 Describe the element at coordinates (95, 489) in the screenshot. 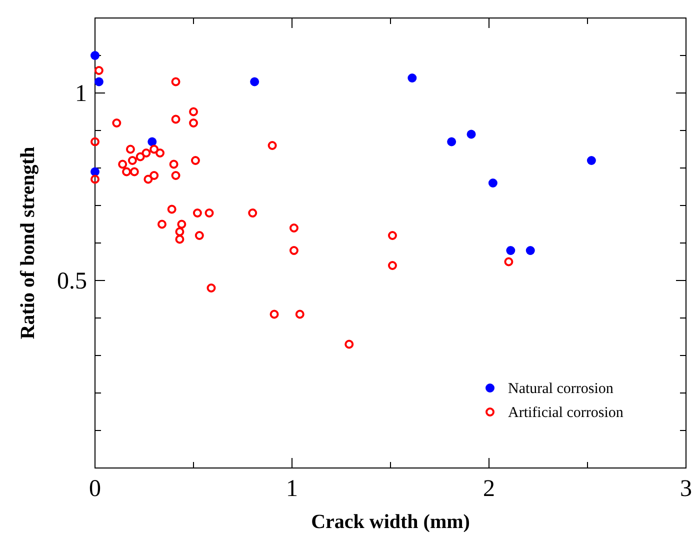

I see `x-tick-label: 0` at that location.